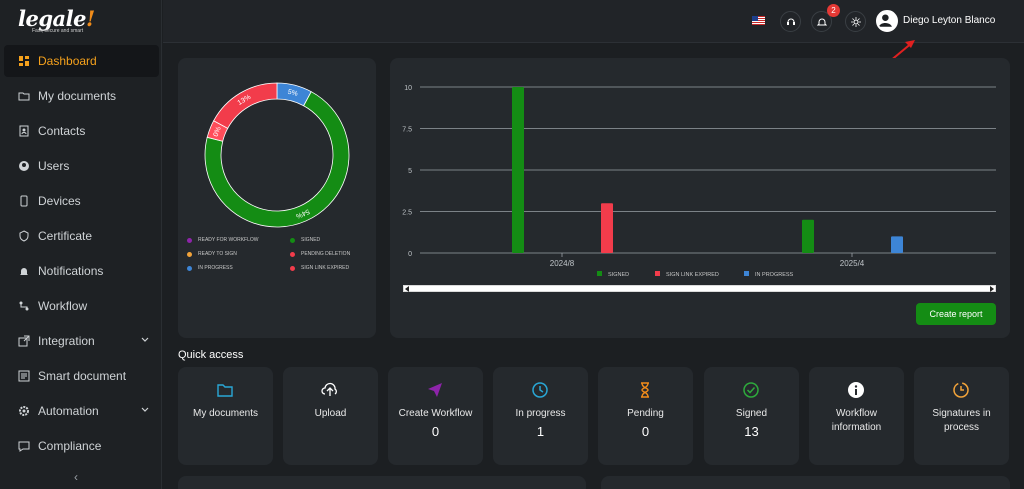  What do you see at coordinates (81, 271) in the screenshot?
I see `sidebar-item-notifications: Notifications` at bounding box center [81, 271].